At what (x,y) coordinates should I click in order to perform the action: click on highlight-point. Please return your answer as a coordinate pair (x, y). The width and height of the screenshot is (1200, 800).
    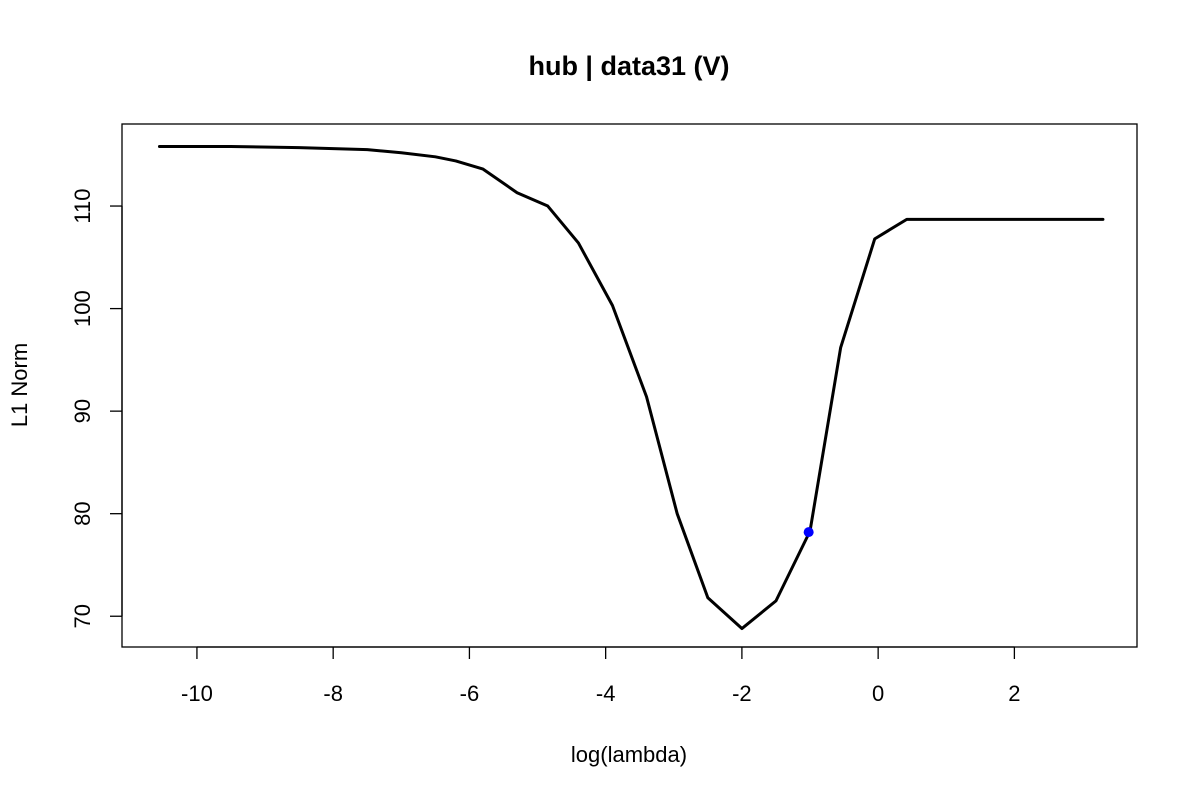
    Looking at the image, I should click on (808, 532).